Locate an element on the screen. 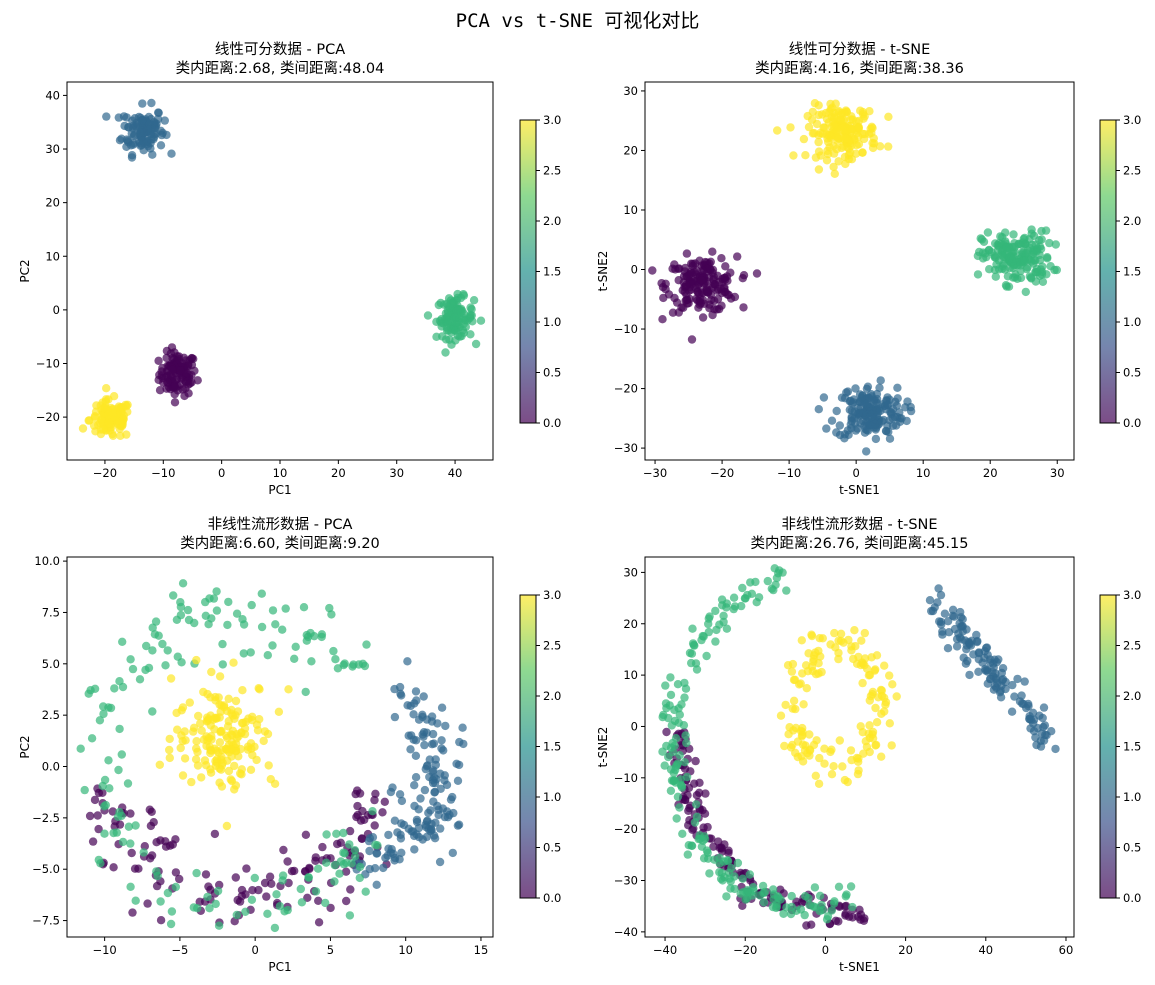  colorbar-tick-label: 2.0 is located at coordinates (1132, 221).